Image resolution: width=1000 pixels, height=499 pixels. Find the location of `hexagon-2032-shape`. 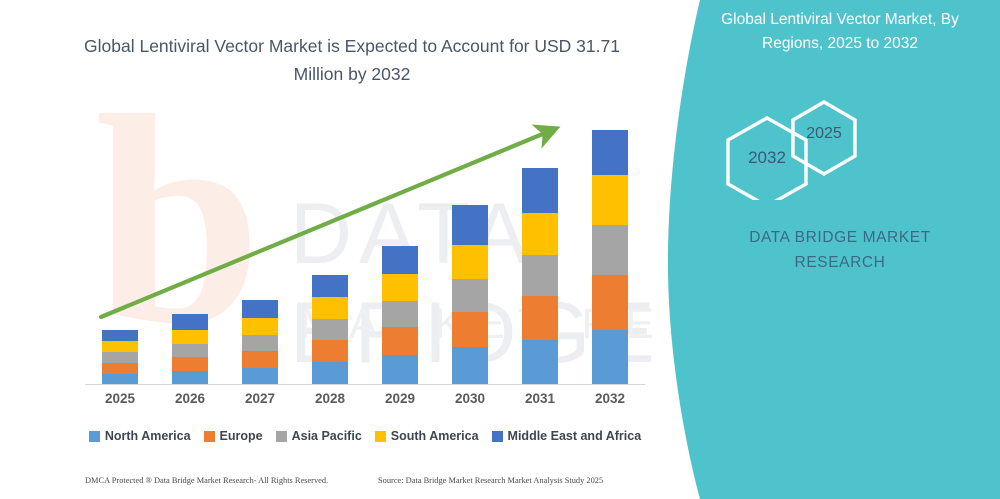

hexagon-2032-shape is located at coordinates (767, 158).